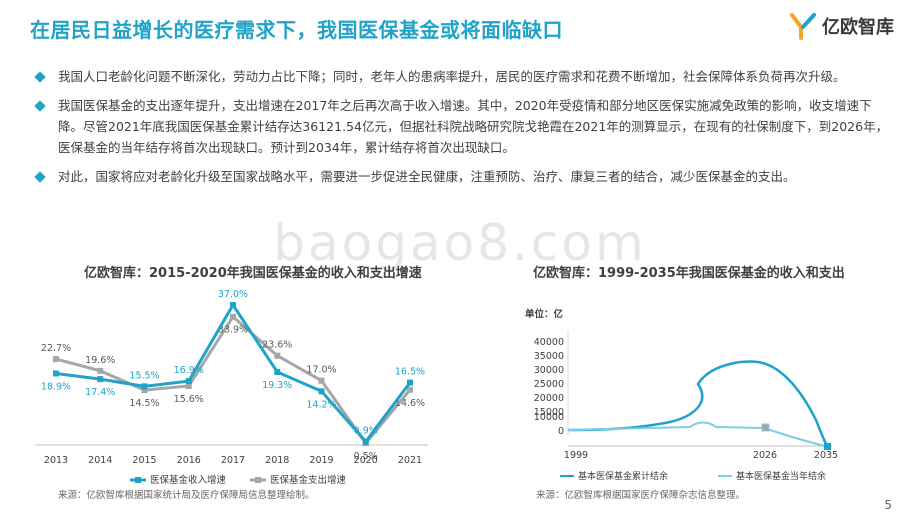 Image resolution: width=920 pixels, height=518 pixels. Describe the element at coordinates (623, 476) in the screenshot. I see `legend-label: 基本医保基金累计结余` at that location.